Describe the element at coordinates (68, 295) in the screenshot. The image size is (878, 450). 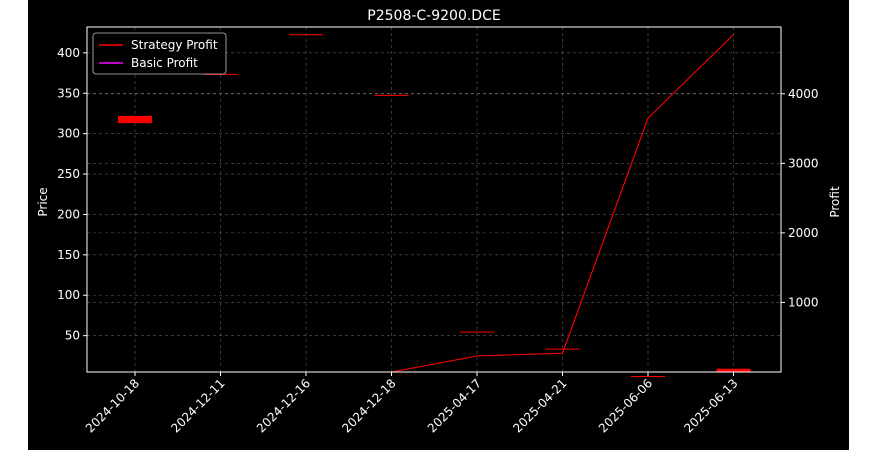
I see `tick-label-left: 100` at that location.